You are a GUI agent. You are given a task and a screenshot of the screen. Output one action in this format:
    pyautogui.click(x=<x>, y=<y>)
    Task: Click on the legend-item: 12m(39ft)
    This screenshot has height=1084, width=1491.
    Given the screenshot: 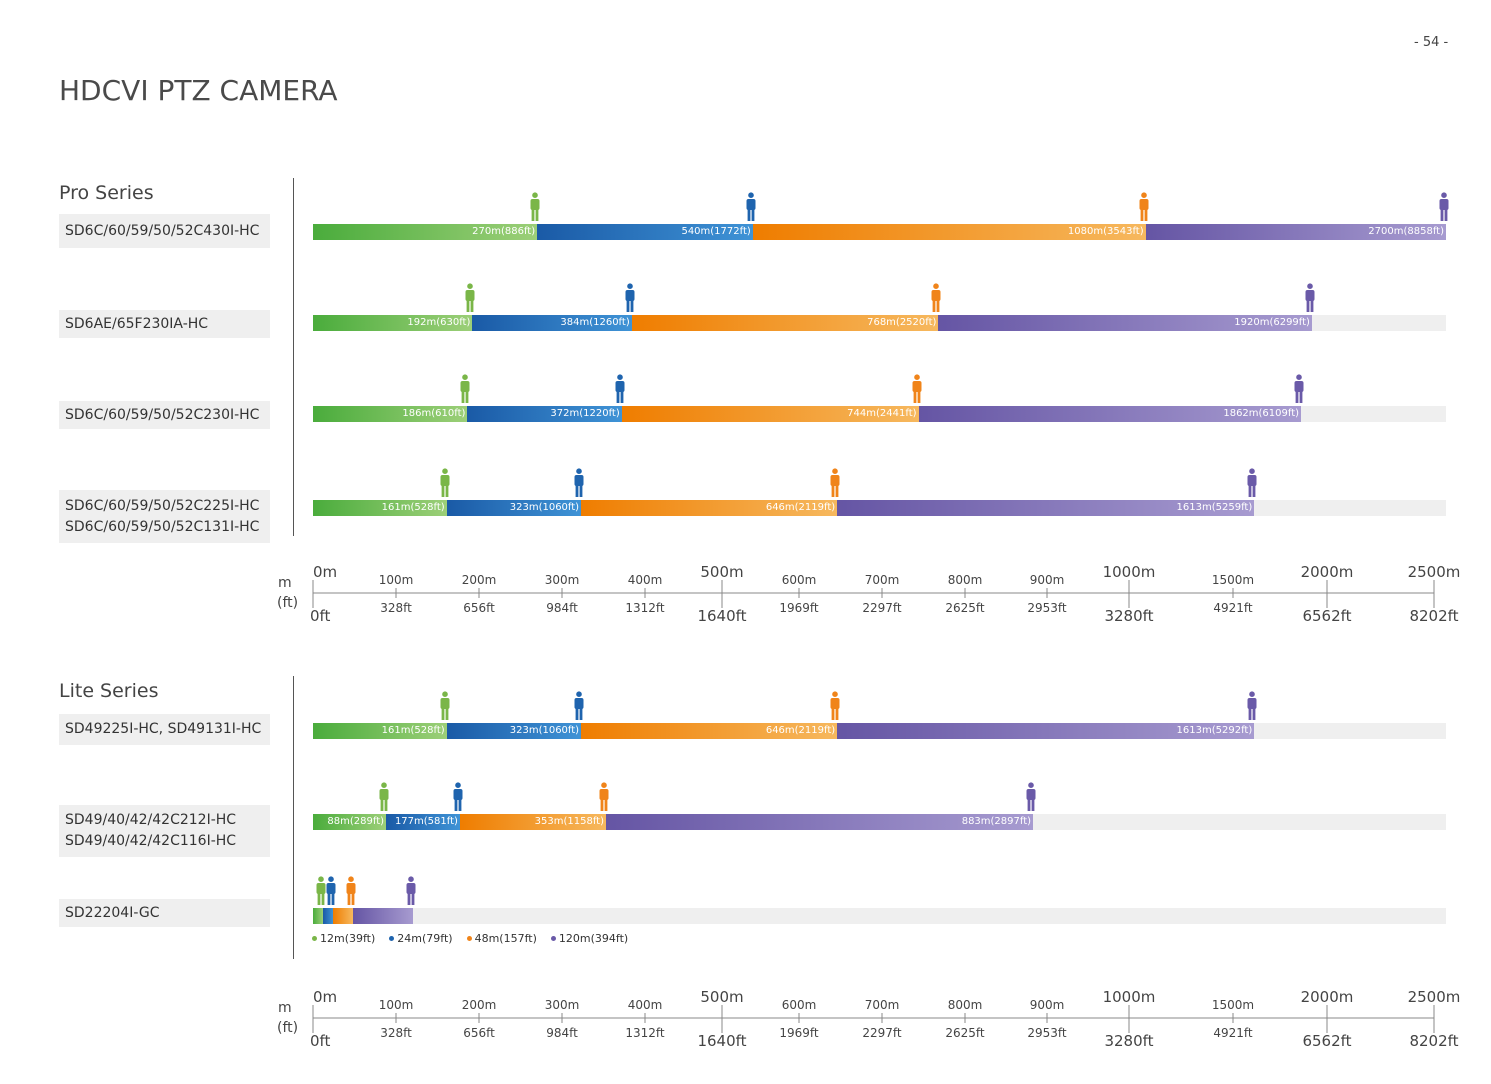 What is the action you would take?
    pyautogui.click(x=343, y=938)
    